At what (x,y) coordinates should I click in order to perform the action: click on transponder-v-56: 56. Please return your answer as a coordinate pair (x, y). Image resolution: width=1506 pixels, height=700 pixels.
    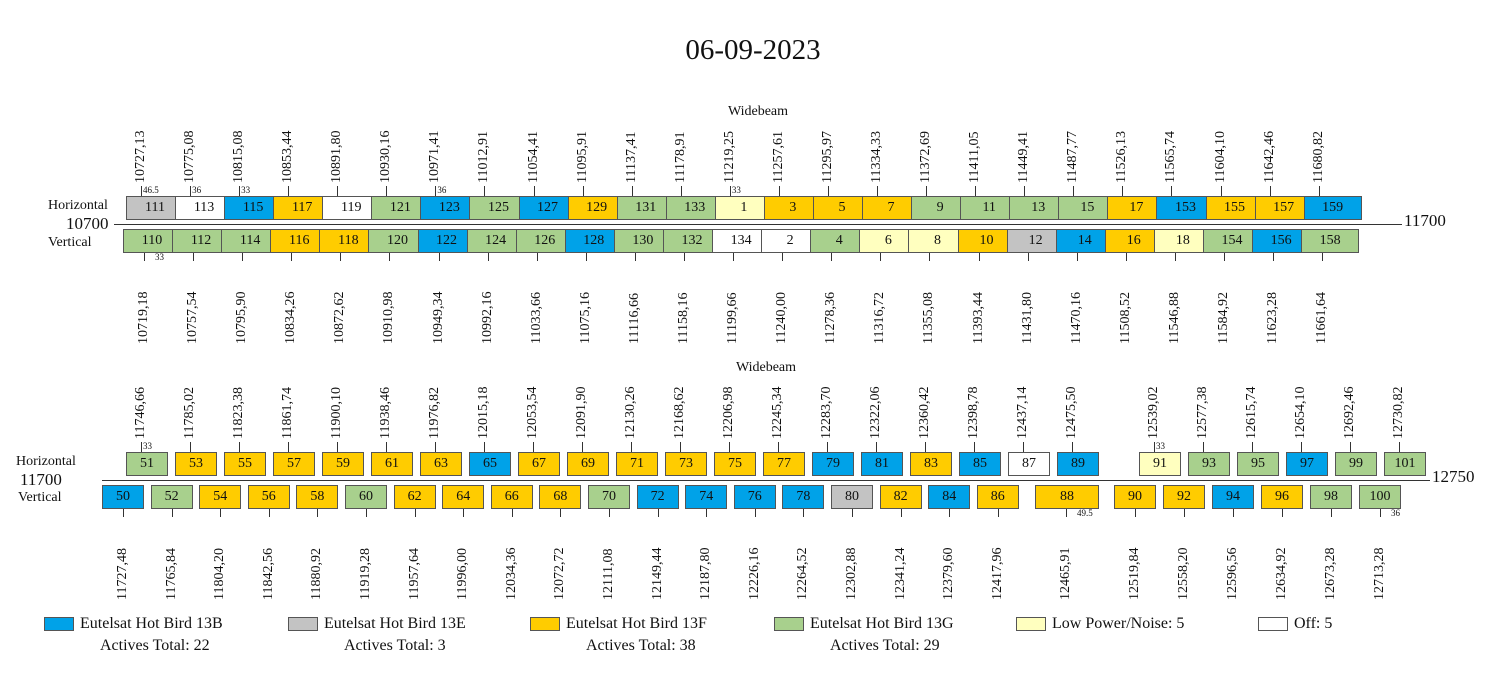
    Looking at the image, I should click on (268, 497).